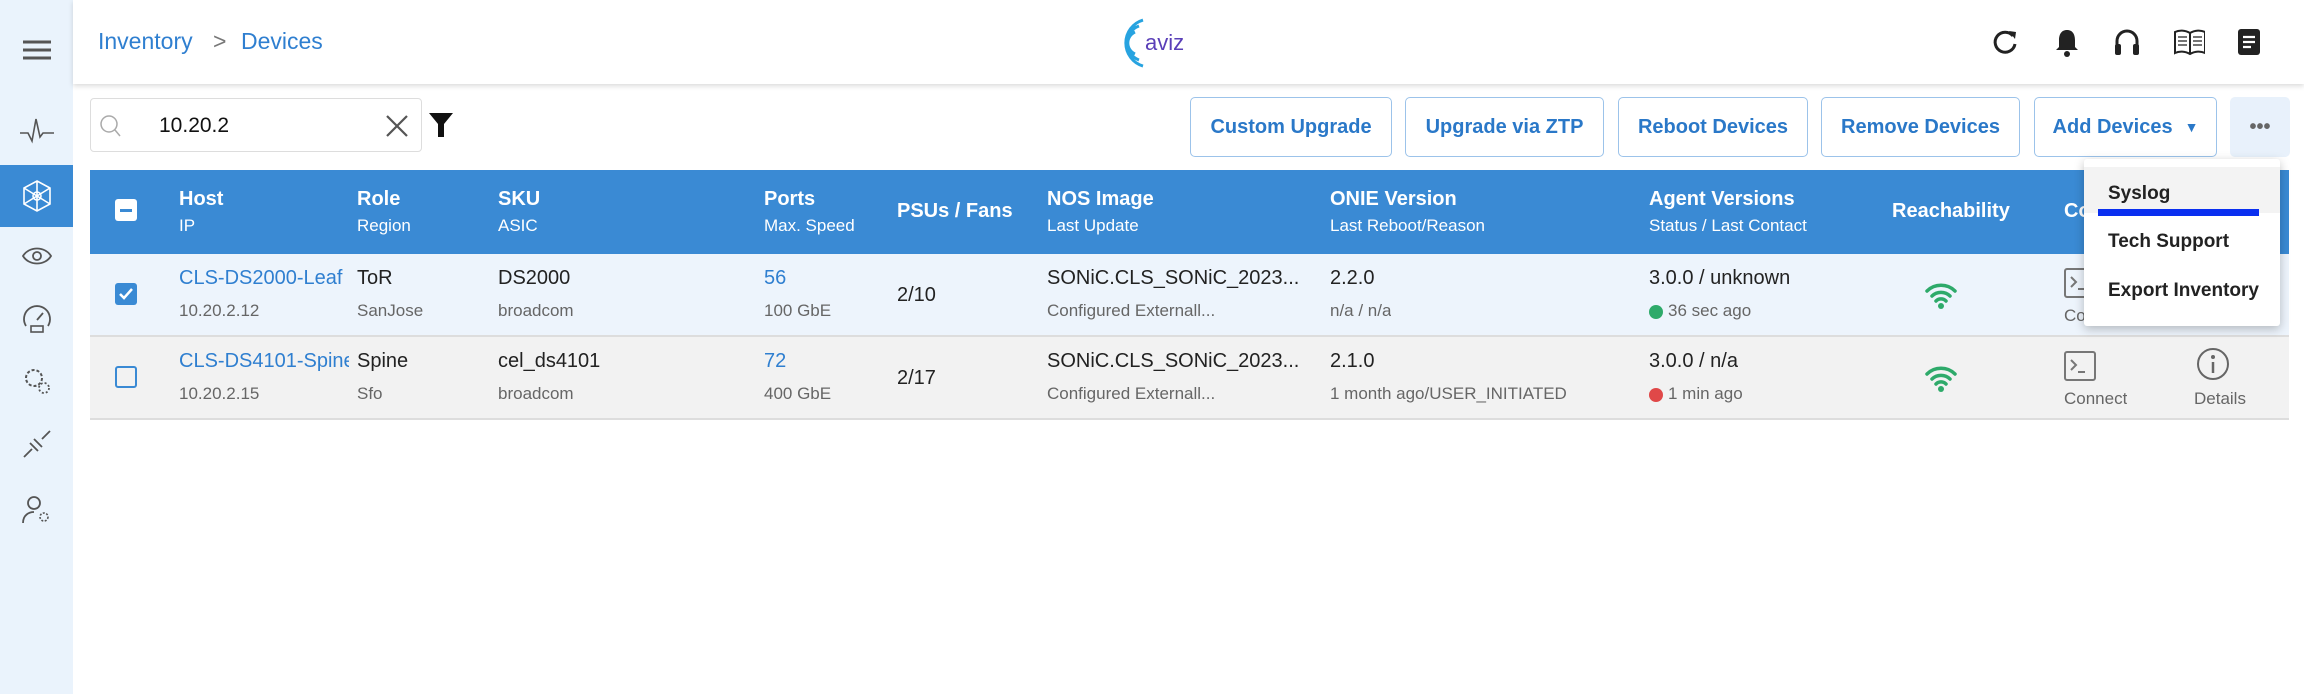 This screenshot has width=2304, height=694. I want to click on gauge-icon, so click(36, 319).